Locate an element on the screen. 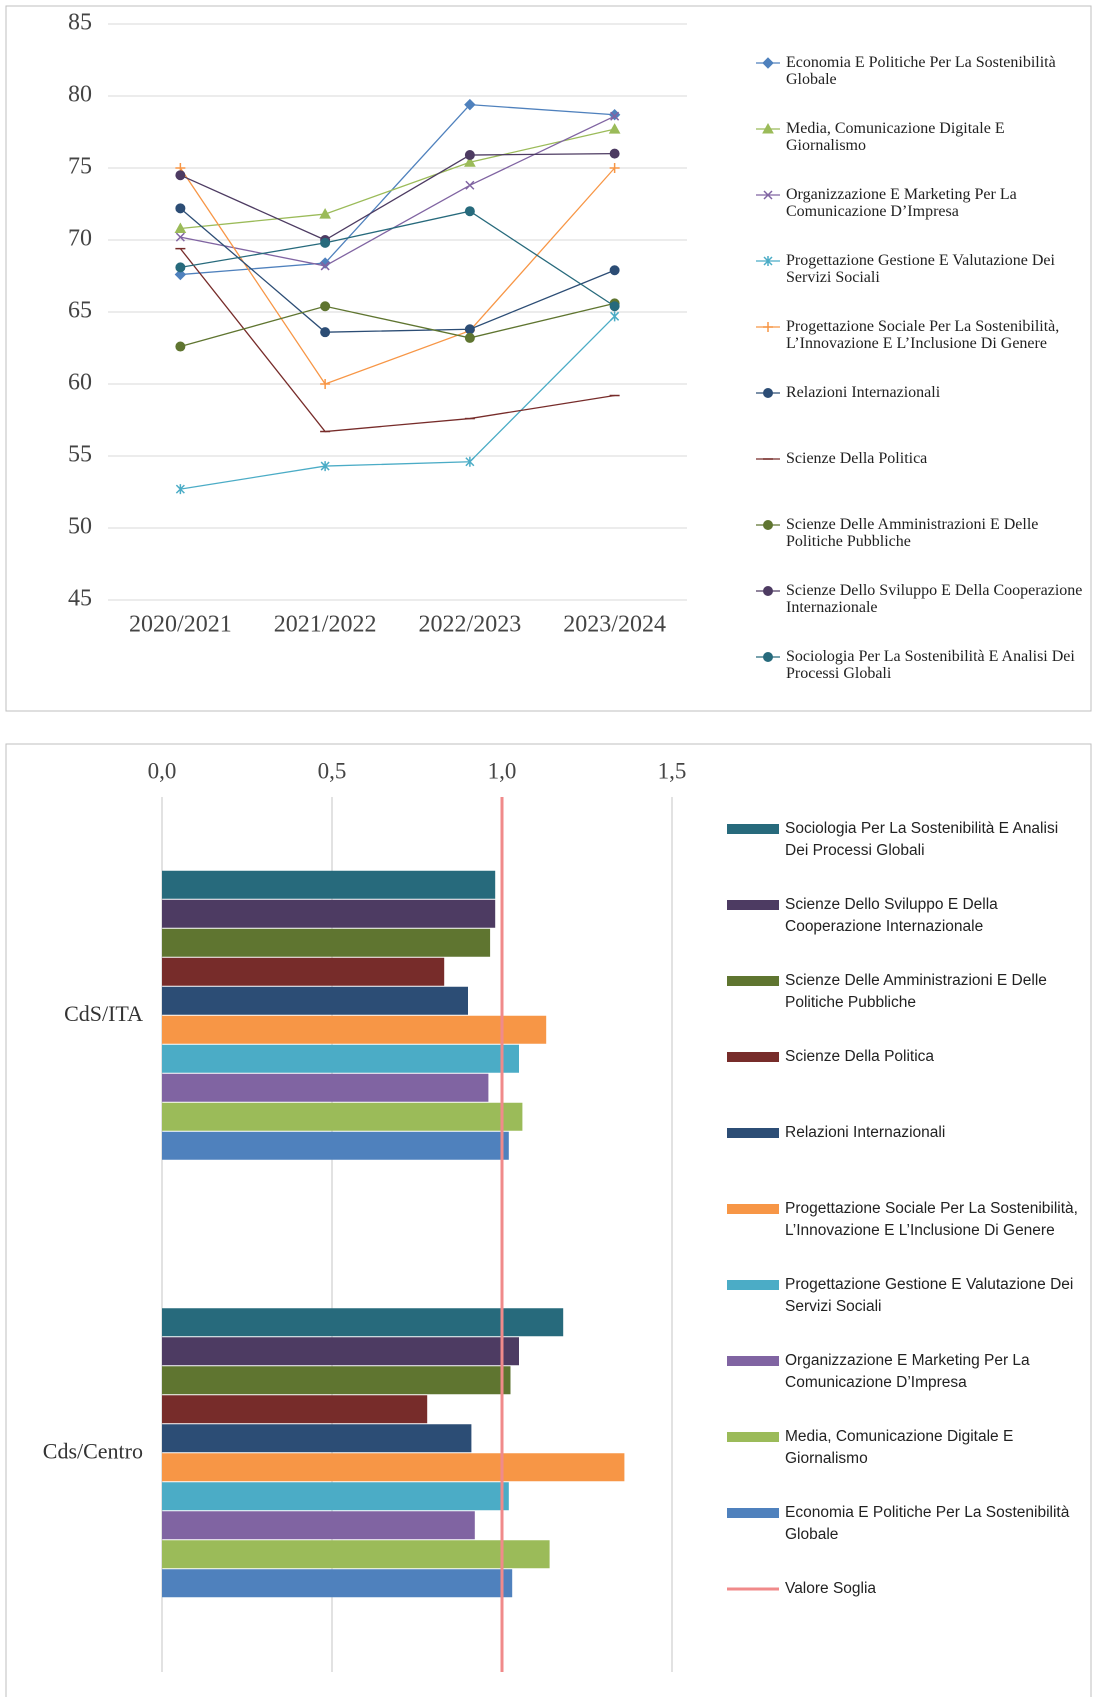  y-tick-label: 65 is located at coordinates (80, 311).